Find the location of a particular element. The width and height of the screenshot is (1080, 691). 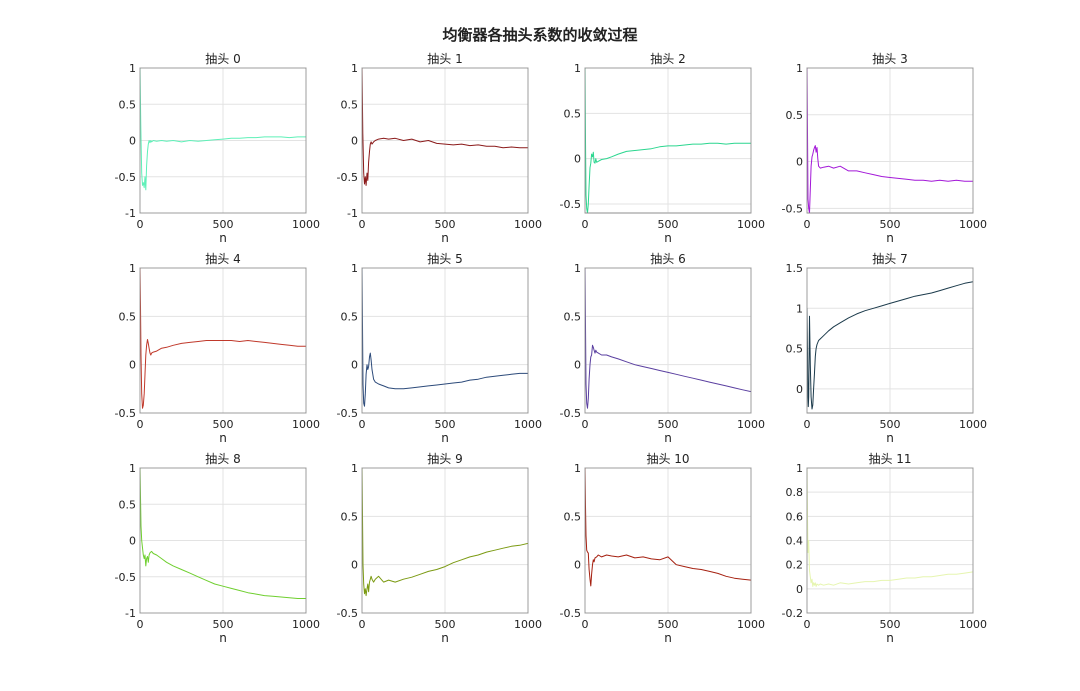

y-tick-label: 0.2 is located at coordinates (795, 565).